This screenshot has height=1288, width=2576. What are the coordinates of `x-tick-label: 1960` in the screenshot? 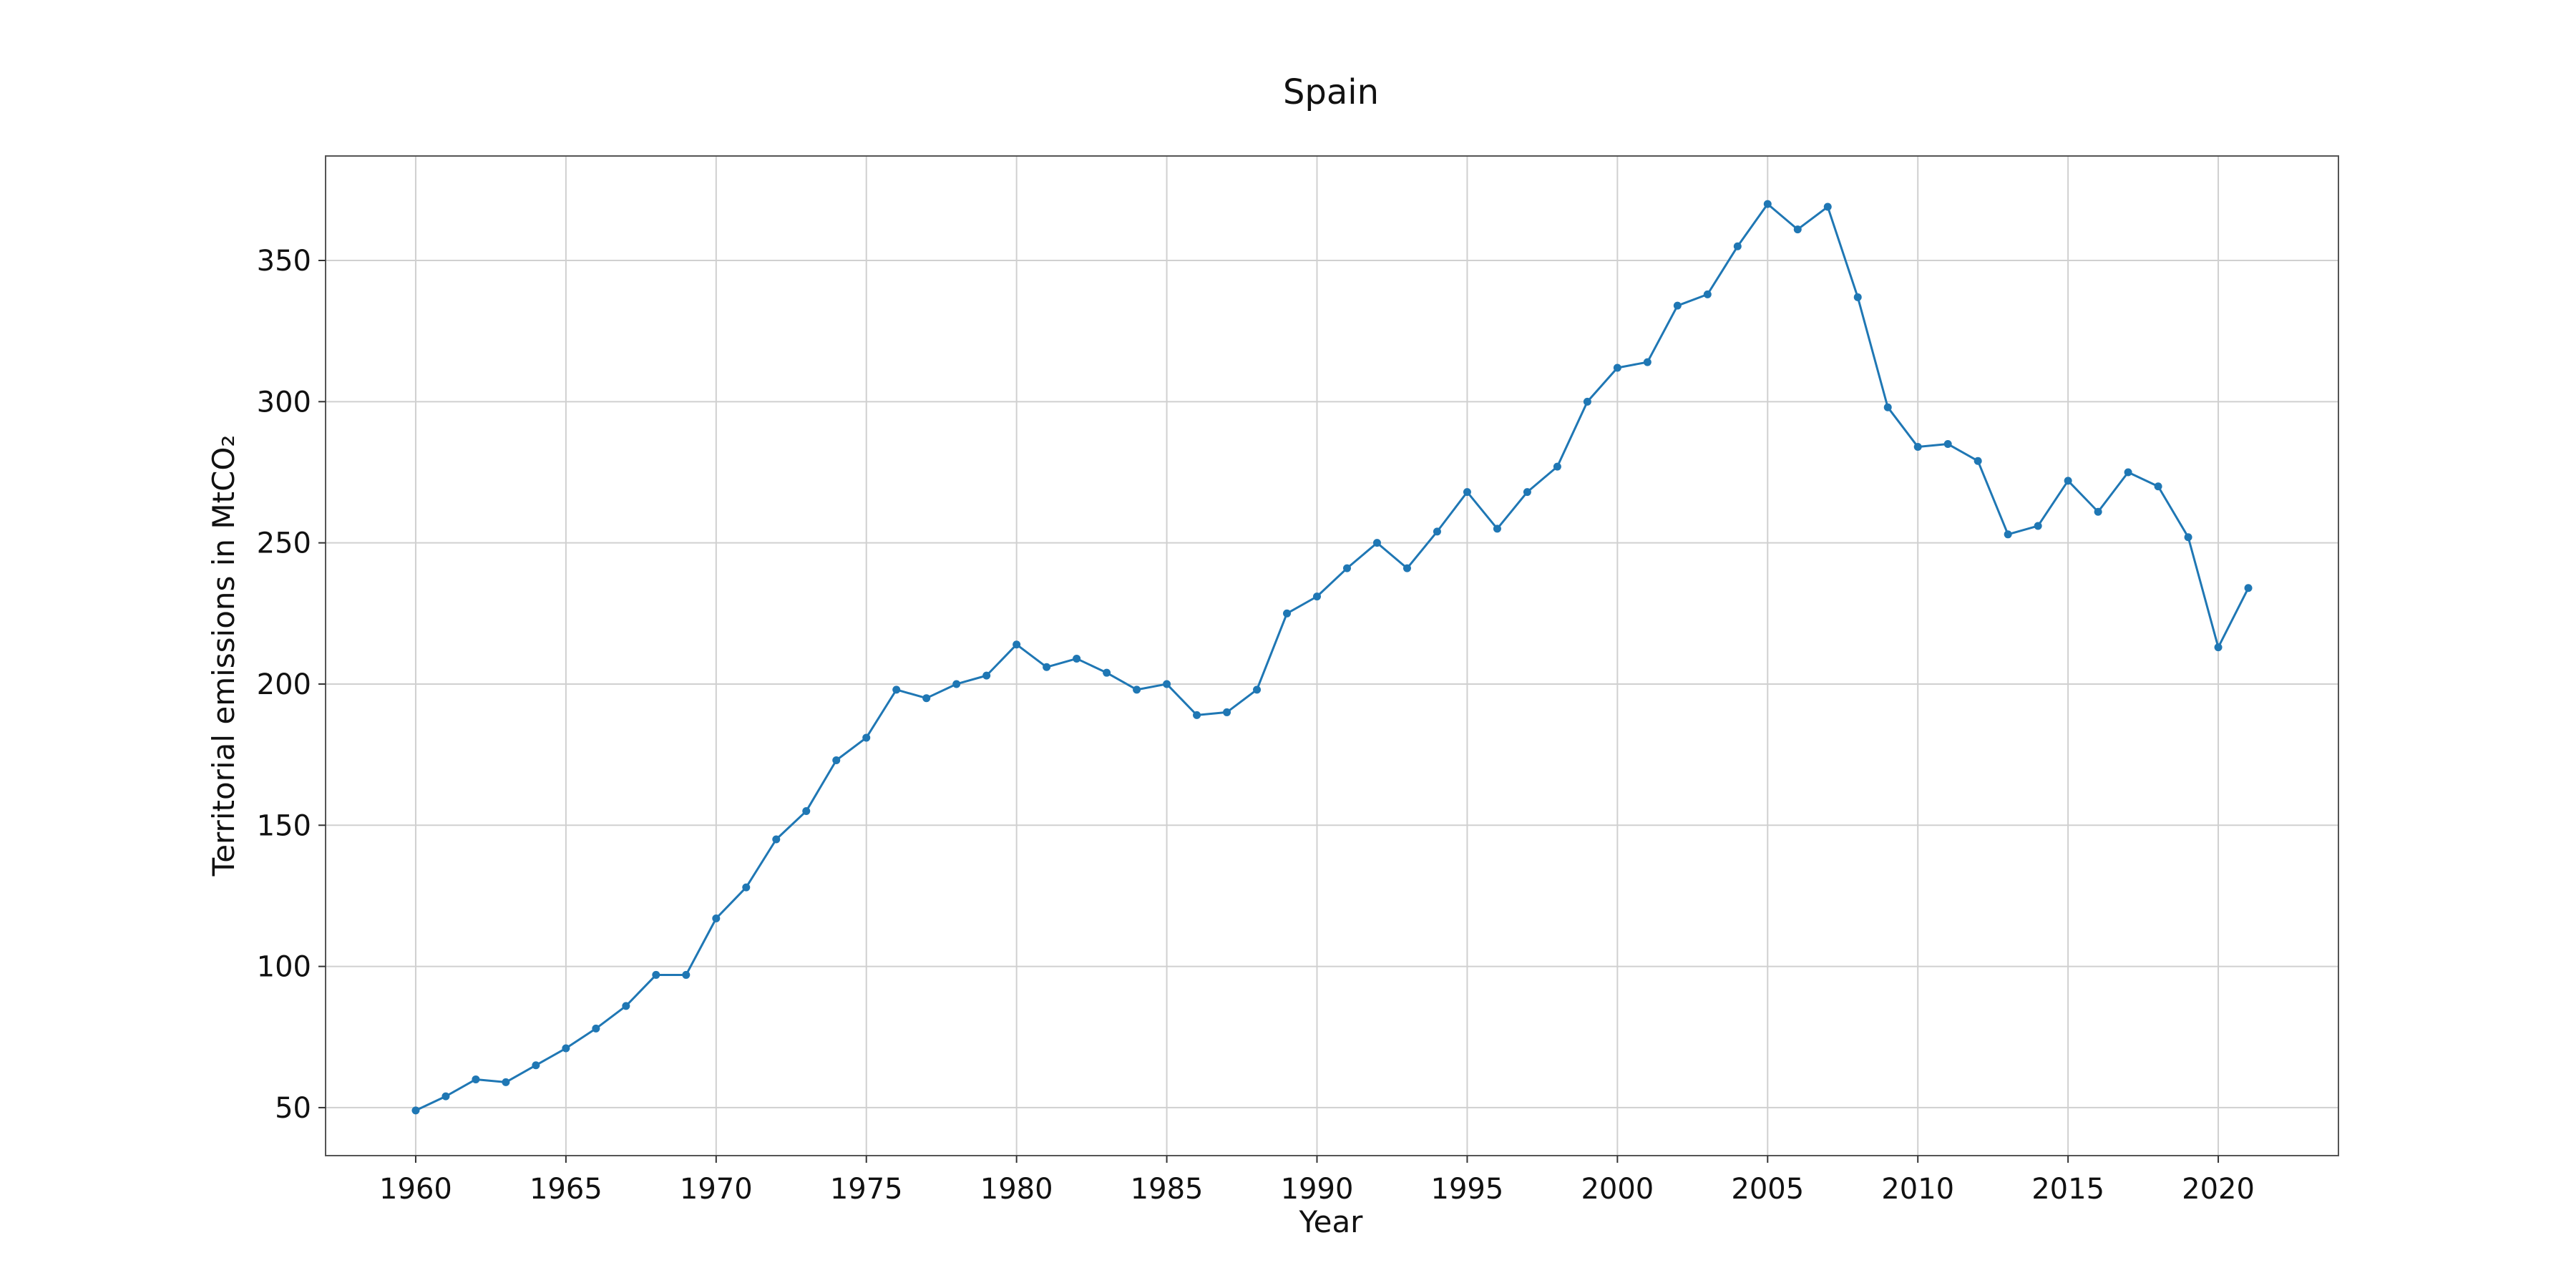 It's located at (415, 1189).